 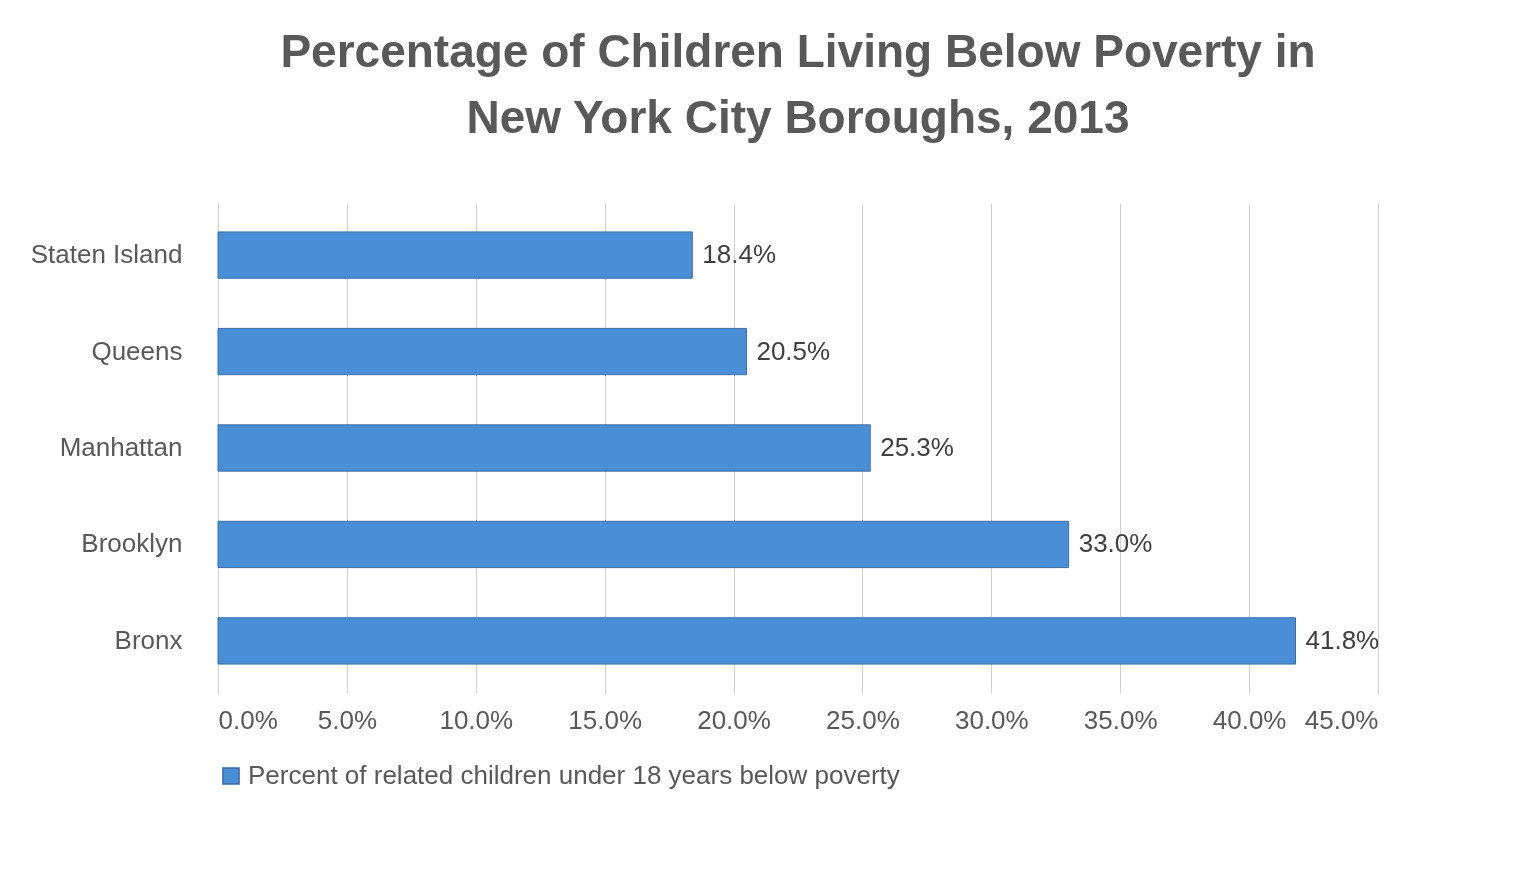 I want to click on text: New York City Boroughs, 2013, so click(x=798, y=117).